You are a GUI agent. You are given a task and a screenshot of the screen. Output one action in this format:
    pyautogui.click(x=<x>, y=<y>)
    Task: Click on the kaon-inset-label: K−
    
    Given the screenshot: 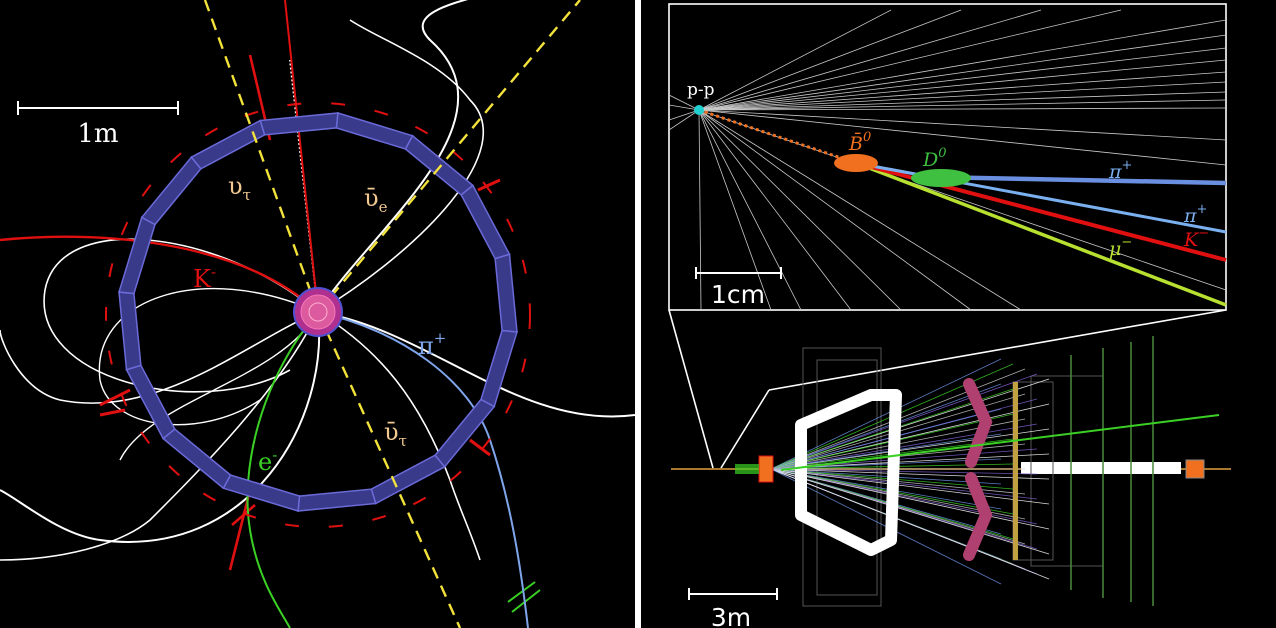 What is the action you would take?
    pyautogui.click(x=1196, y=238)
    